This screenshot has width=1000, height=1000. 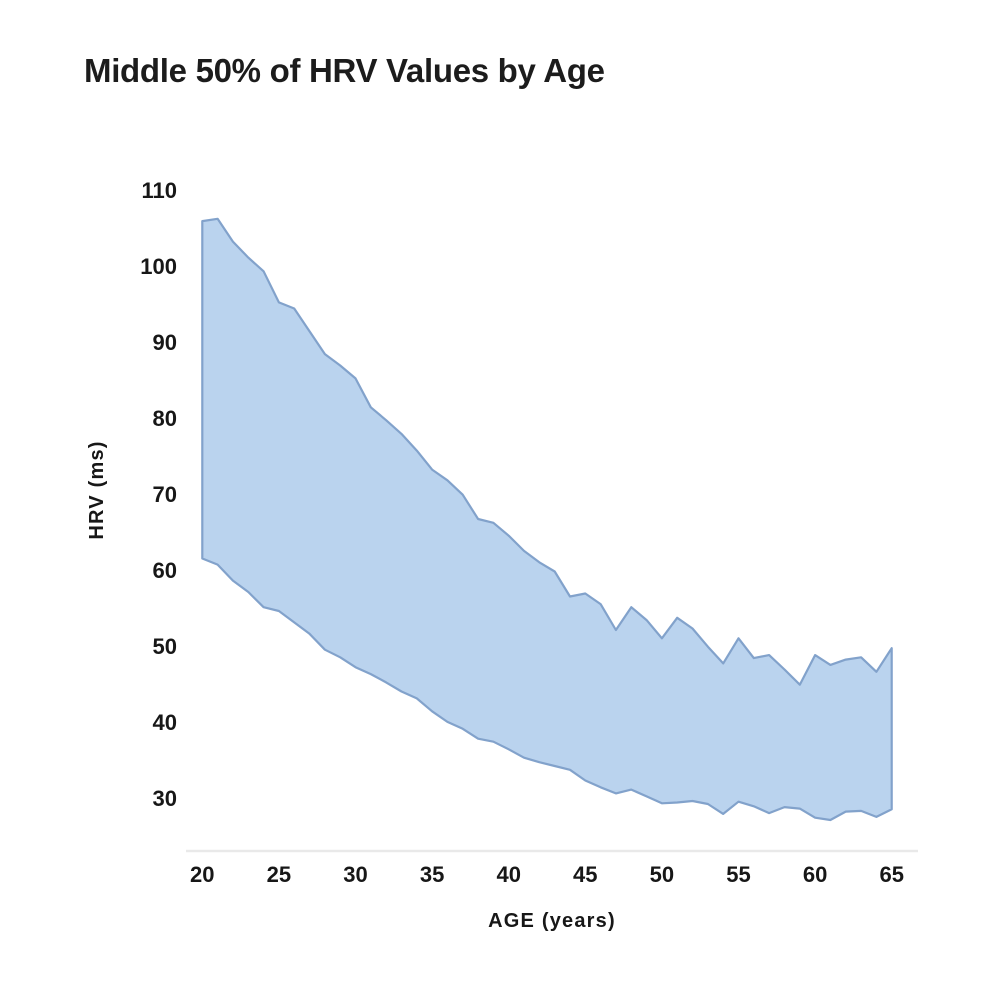 What do you see at coordinates (815, 874) in the screenshot?
I see `x-tick-label: 60` at bounding box center [815, 874].